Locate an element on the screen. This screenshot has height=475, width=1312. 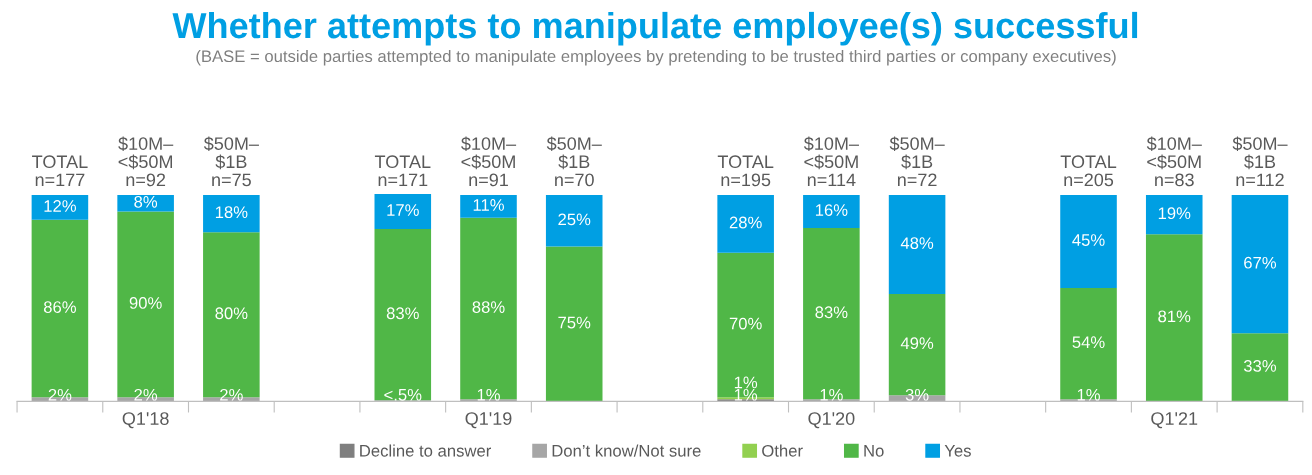
x-tick-label: $50M– $1B n=75 is located at coordinates (231, 161).